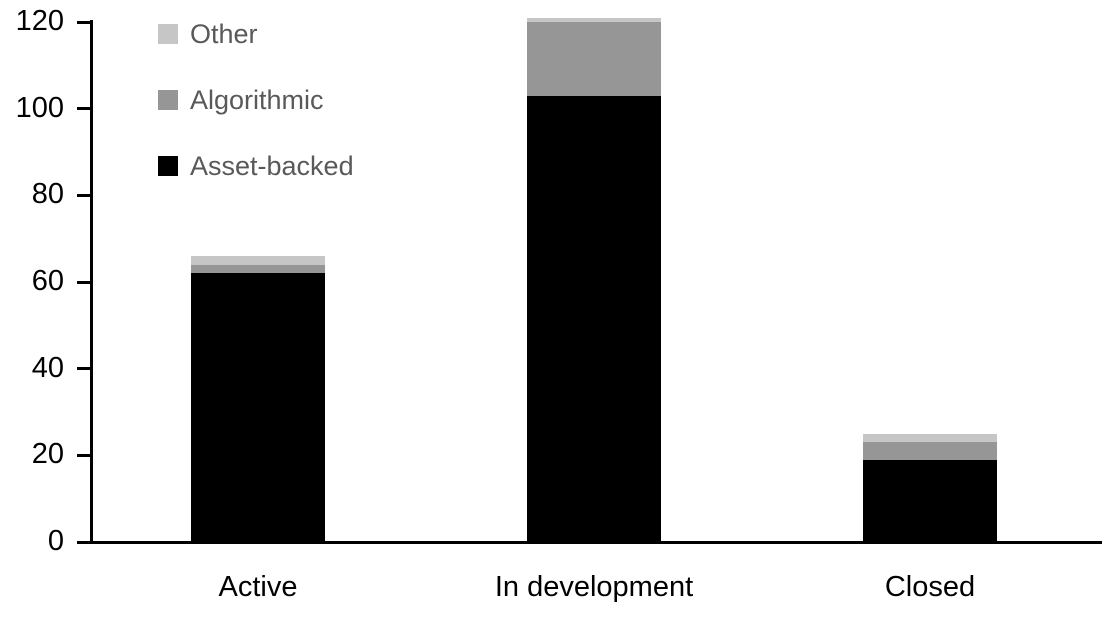 The image size is (1102, 618). I want to click on legend-swatch-algorithmic-icon, so click(168, 100).